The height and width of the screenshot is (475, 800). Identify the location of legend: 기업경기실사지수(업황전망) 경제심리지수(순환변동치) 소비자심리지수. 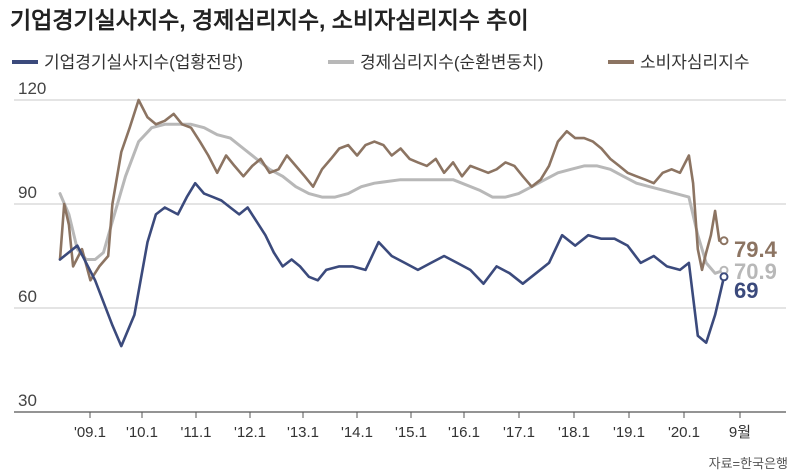
(380, 62).